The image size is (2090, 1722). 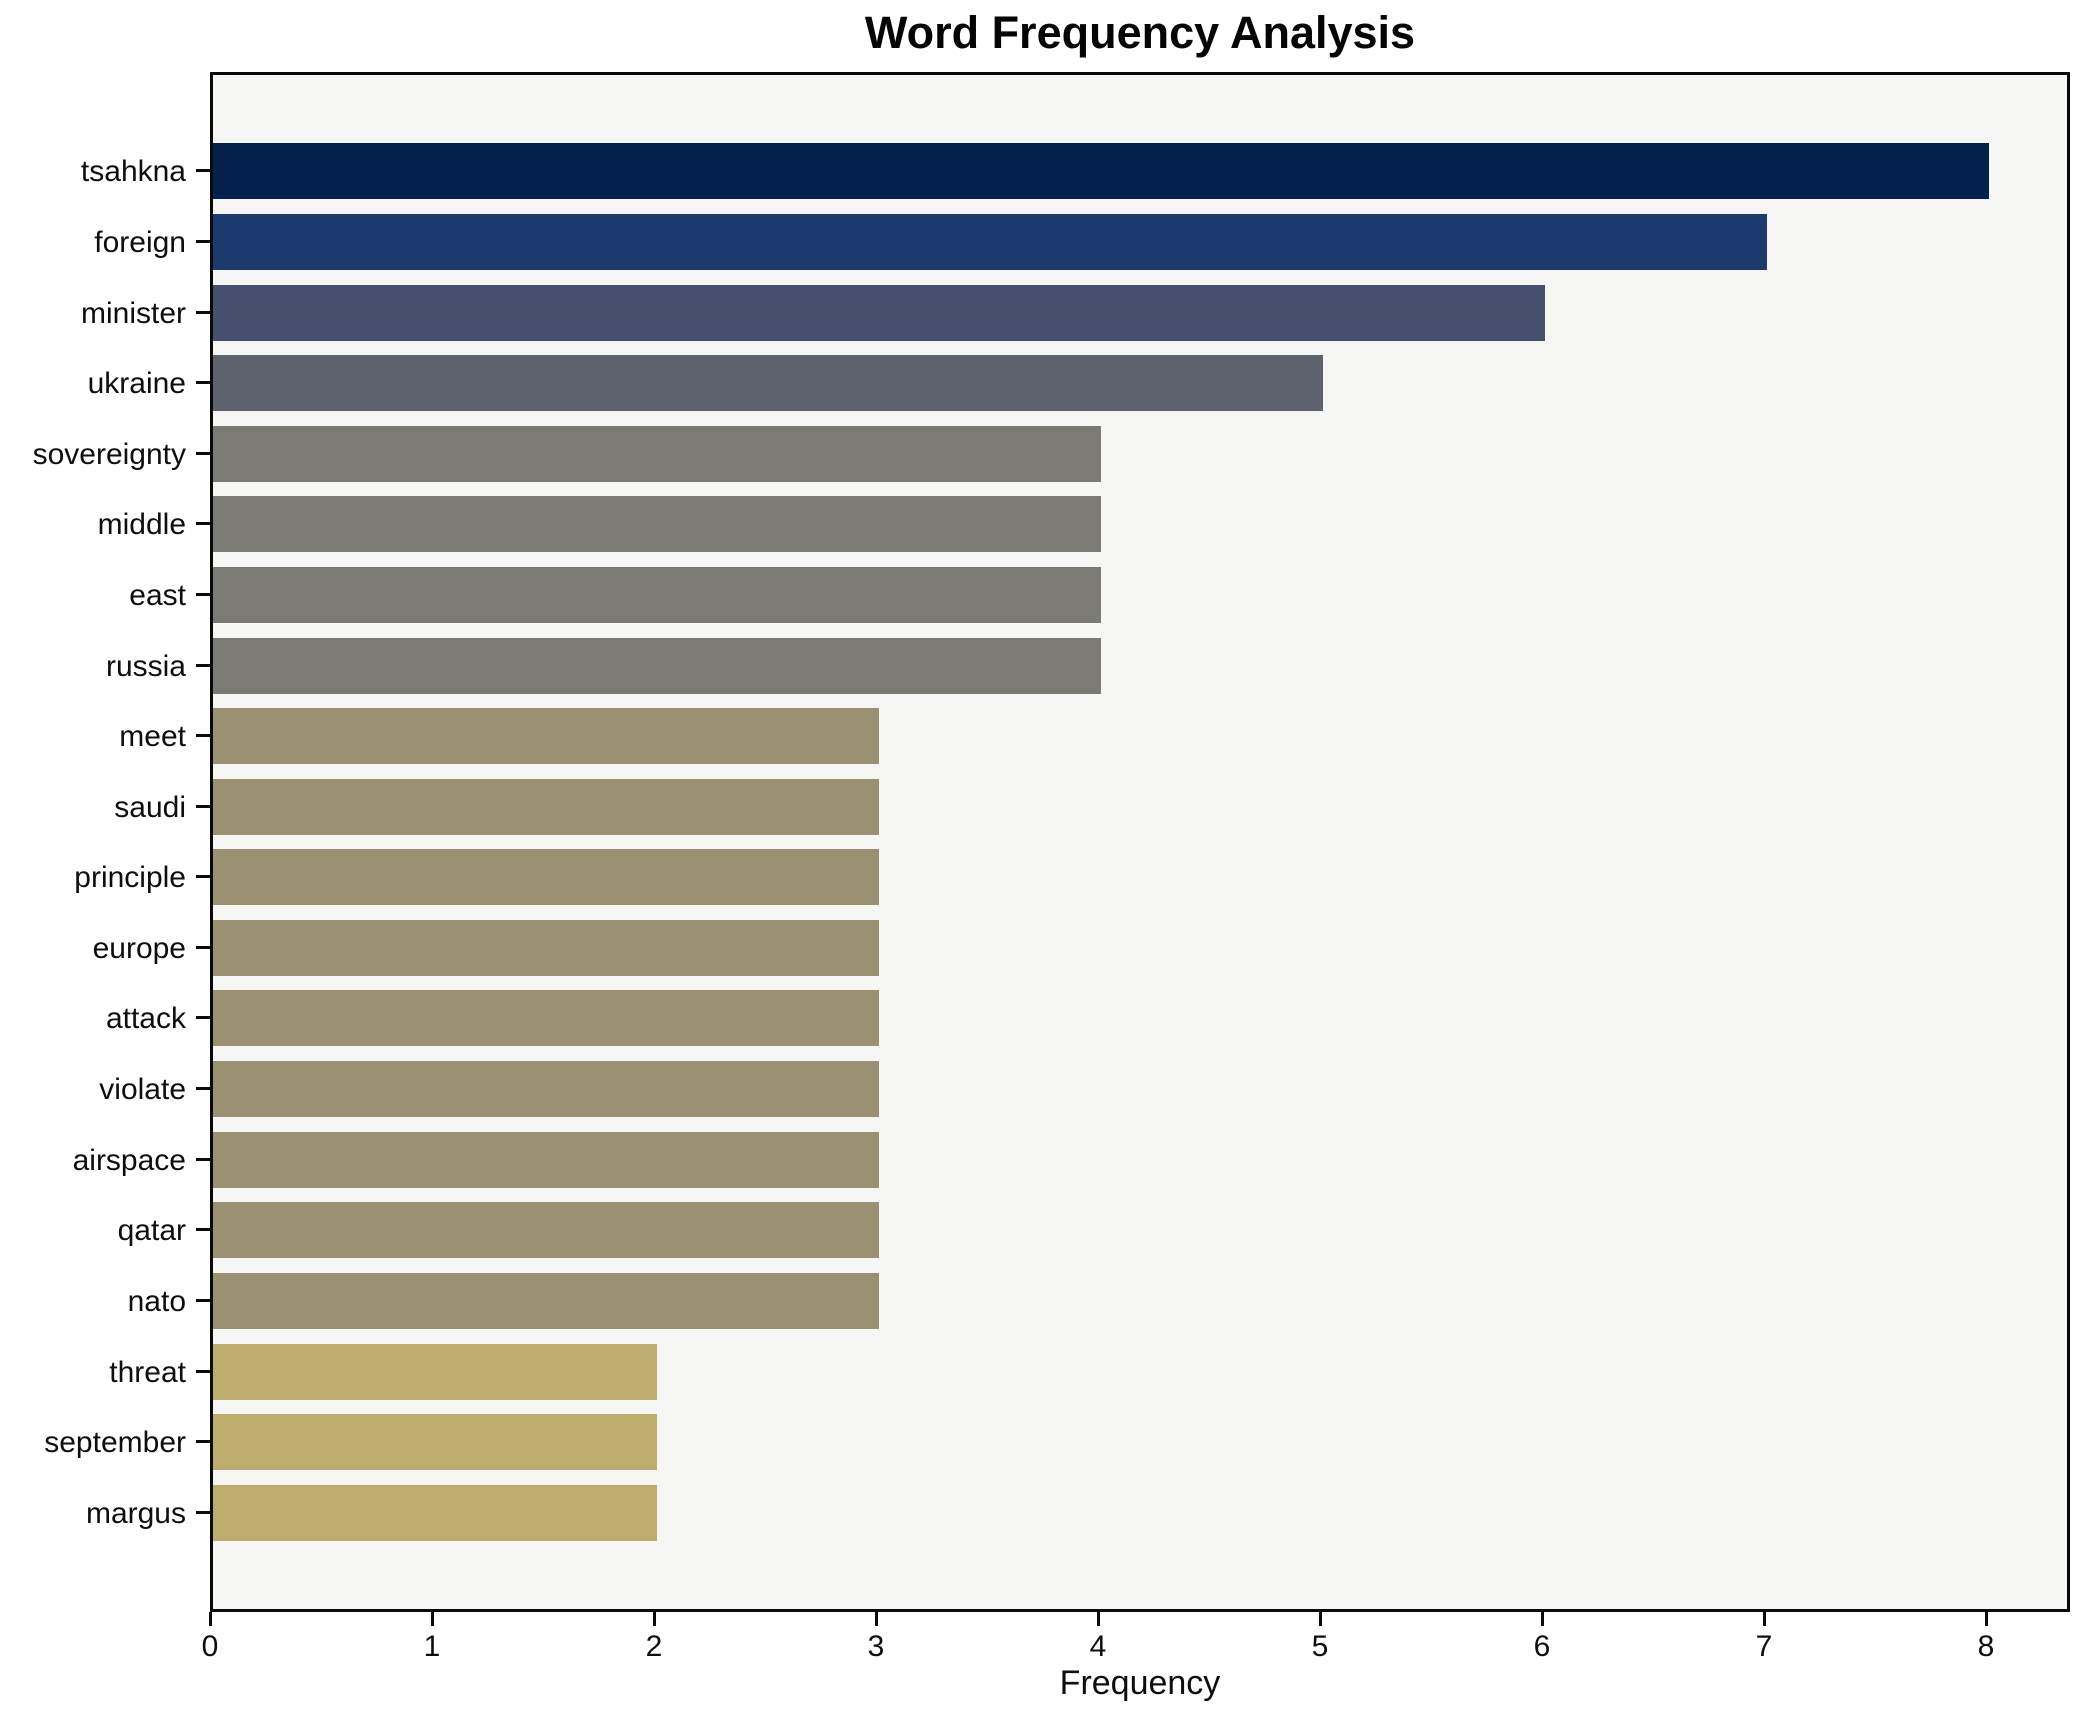 What do you see at coordinates (140, 242) in the screenshot?
I see `y-tick-label: foreign` at bounding box center [140, 242].